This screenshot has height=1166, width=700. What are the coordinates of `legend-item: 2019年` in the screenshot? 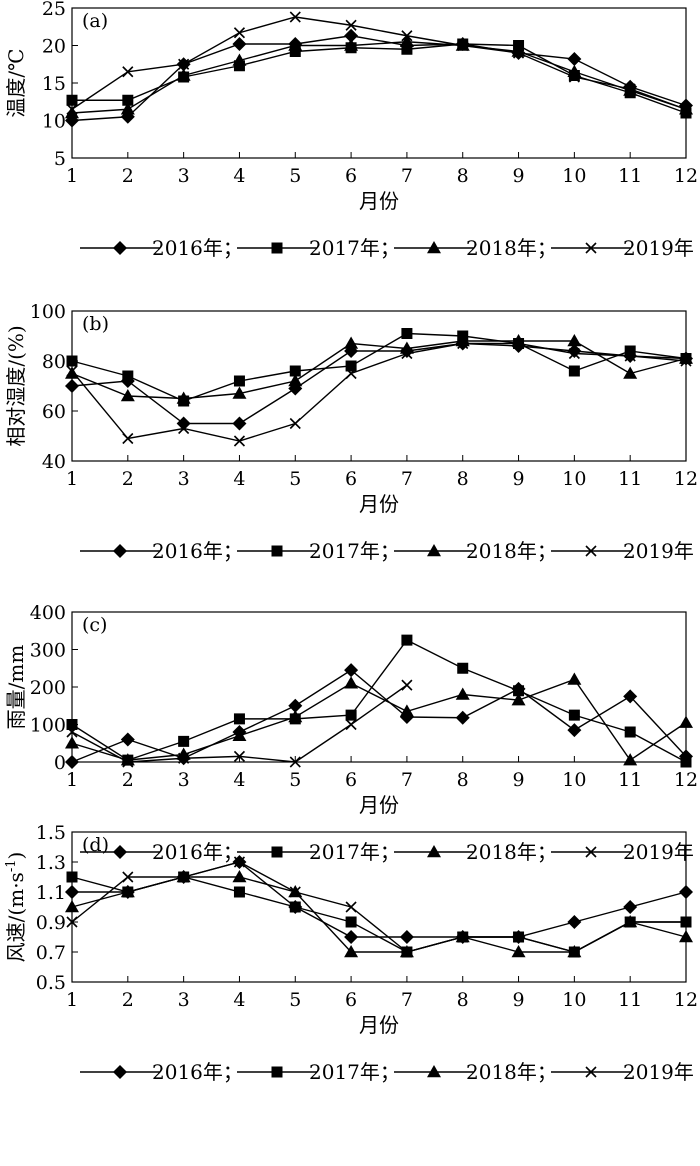 It's located at (622, 248).